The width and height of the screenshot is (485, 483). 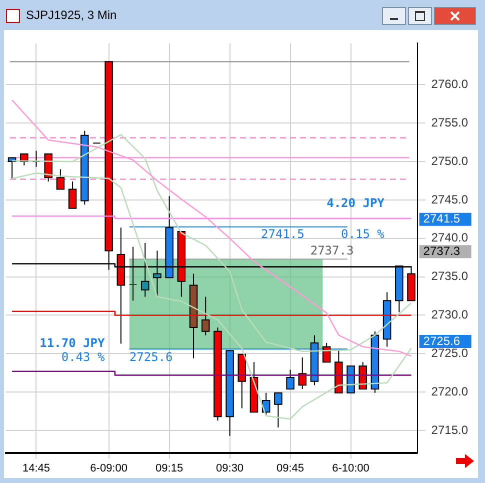 What do you see at coordinates (332, 250) in the screenshot?
I see `ref-line-label: 2737.3` at bounding box center [332, 250].